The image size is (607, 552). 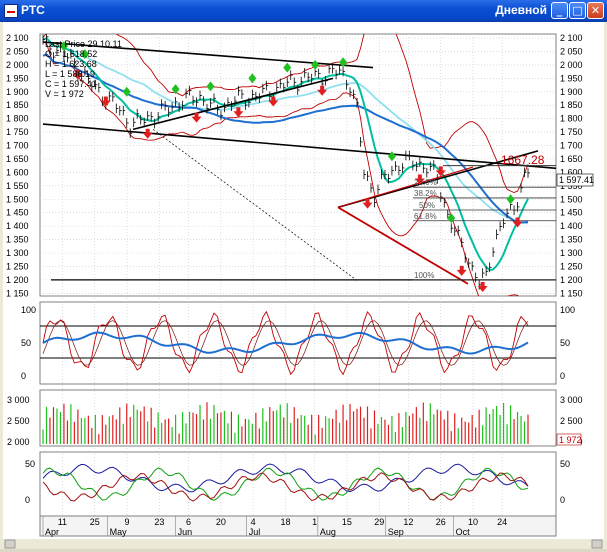 What do you see at coordinates (314, 522) in the screenshot?
I see `date-tick: 1` at bounding box center [314, 522].